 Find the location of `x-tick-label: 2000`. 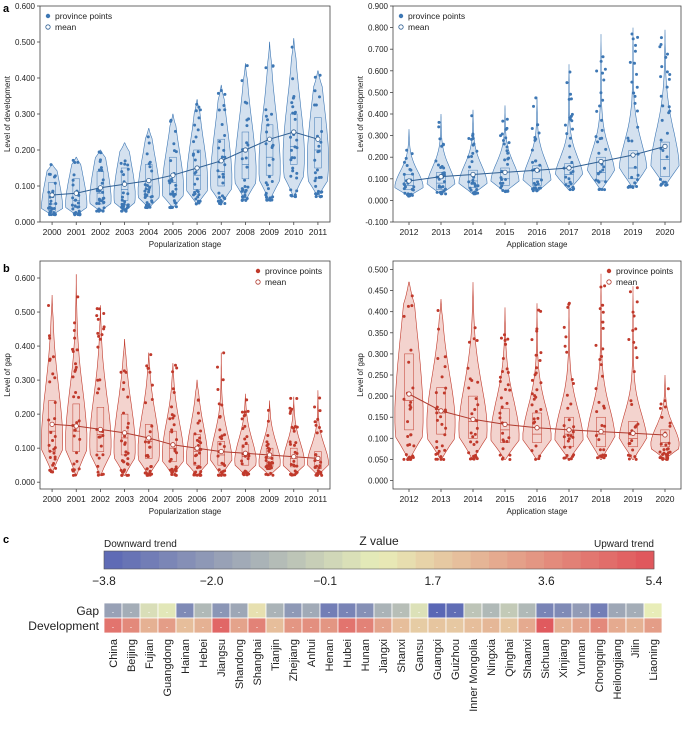

x-tick-label: 2000 is located at coordinates (52, 232).